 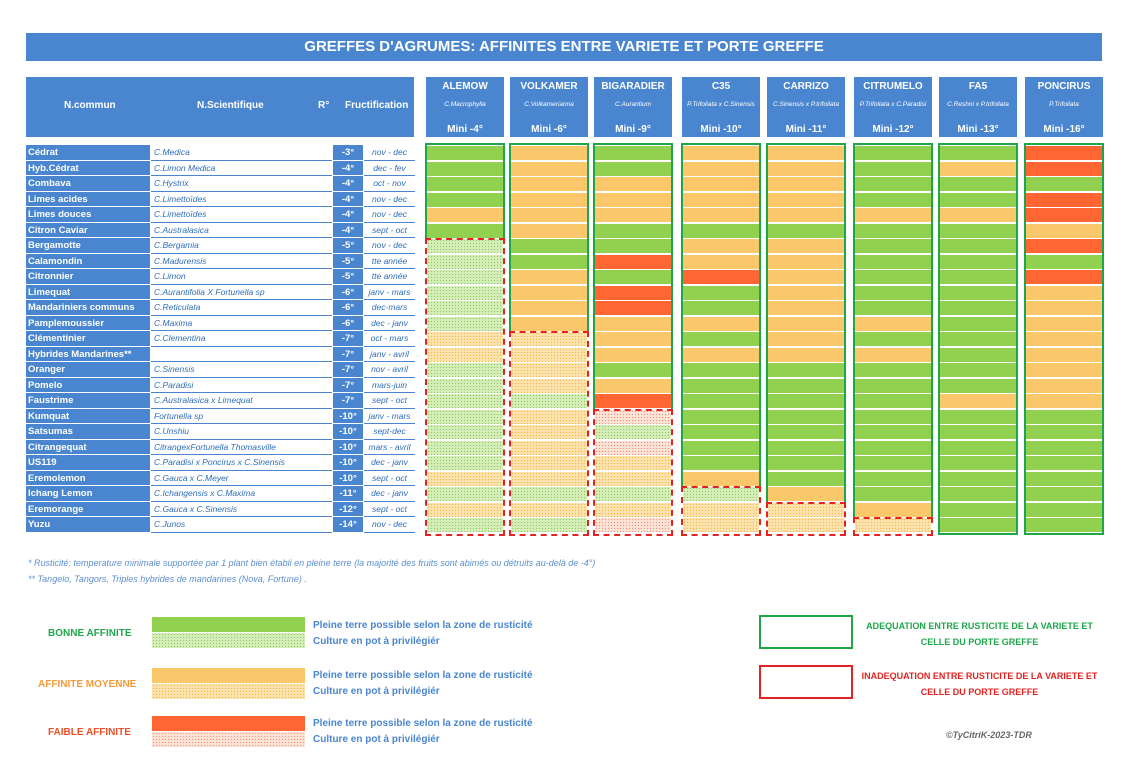 What do you see at coordinates (241, 494) in the screenshot?
I see `variety-scientific-name: C.Ichangensis x C.Maxima` at bounding box center [241, 494].